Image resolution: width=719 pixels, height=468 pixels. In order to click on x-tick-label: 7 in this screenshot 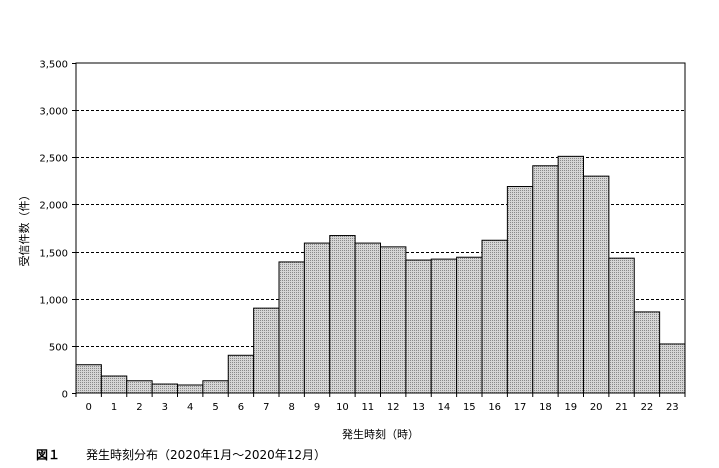, I will do `click(266, 407)`.